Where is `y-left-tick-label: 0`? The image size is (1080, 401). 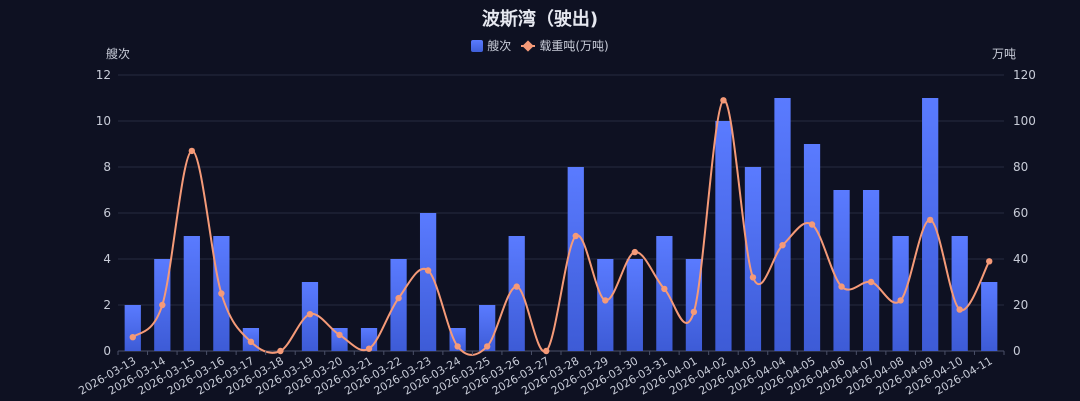
y-left-tick-label: 0 is located at coordinates (107, 351).